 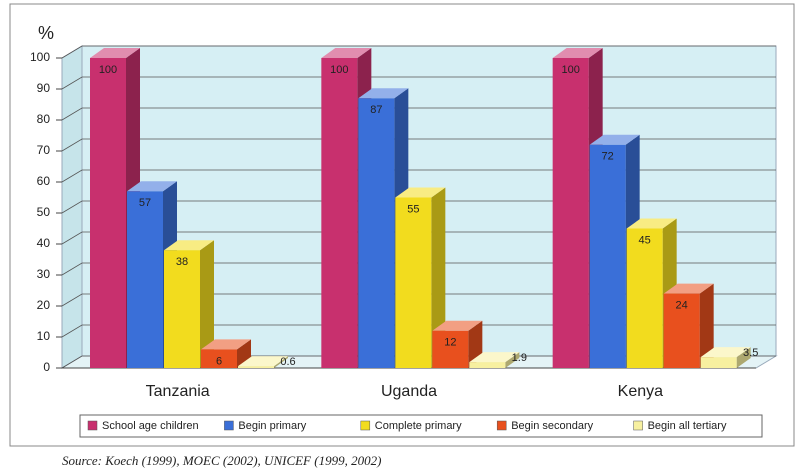 What do you see at coordinates (682, 306) in the screenshot?
I see `value-label: 24` at bounding box center [682, 306].